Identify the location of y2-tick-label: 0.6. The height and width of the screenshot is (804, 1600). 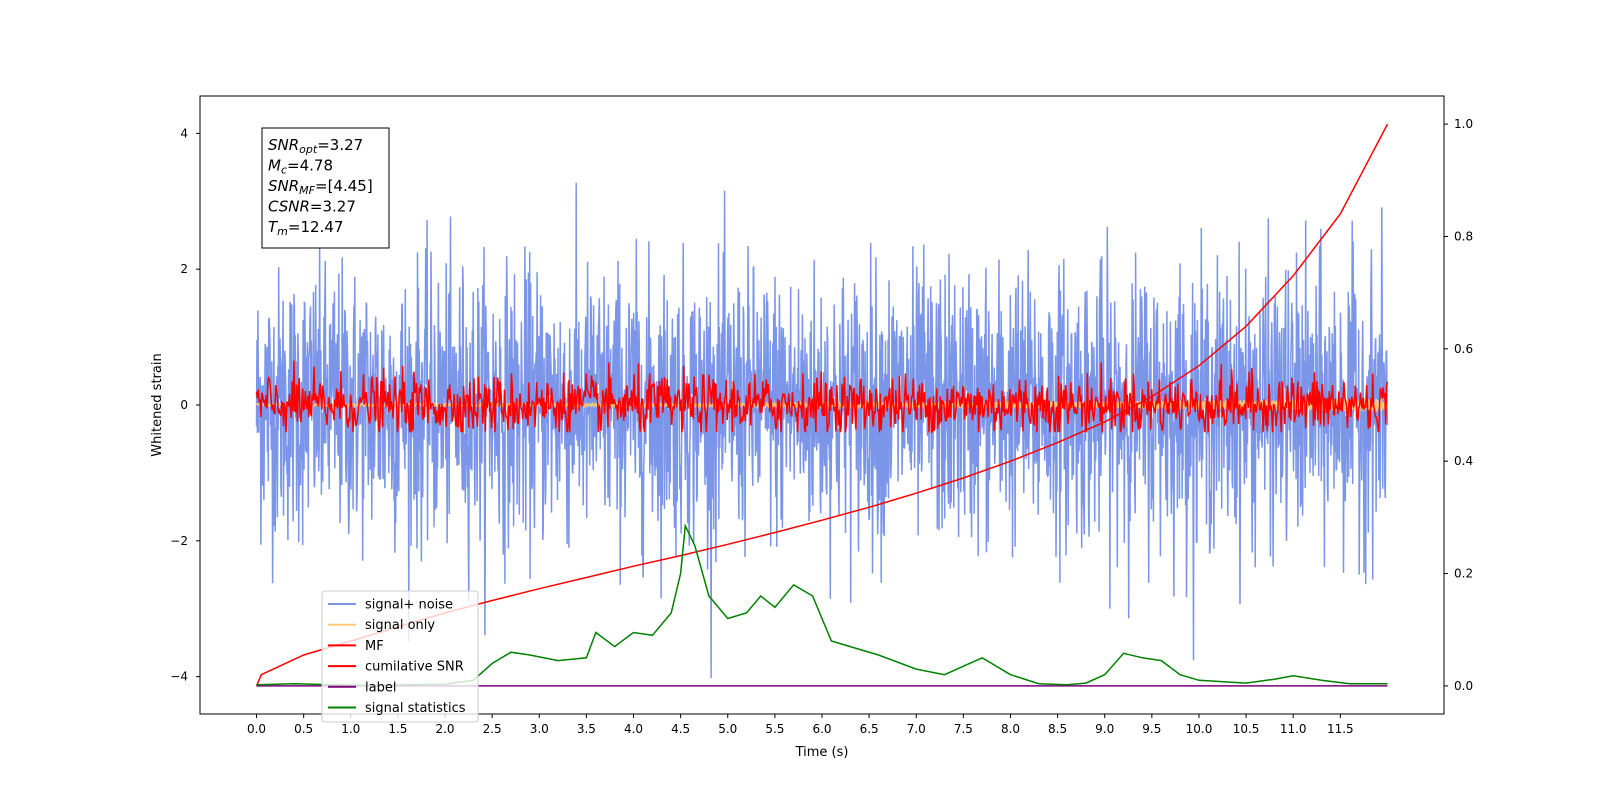
(1463, 349).